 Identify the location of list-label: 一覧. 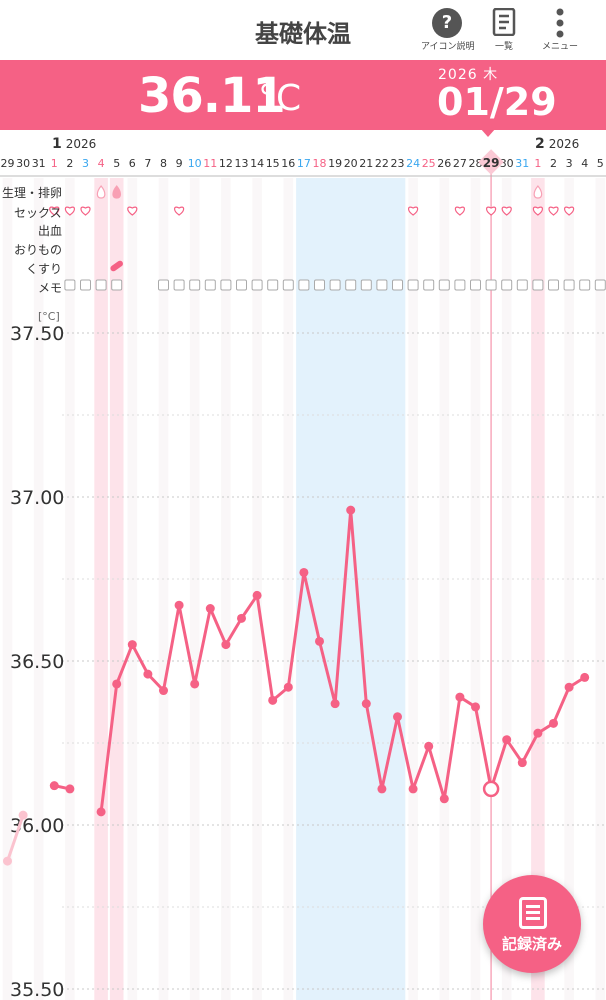
(503, 47).